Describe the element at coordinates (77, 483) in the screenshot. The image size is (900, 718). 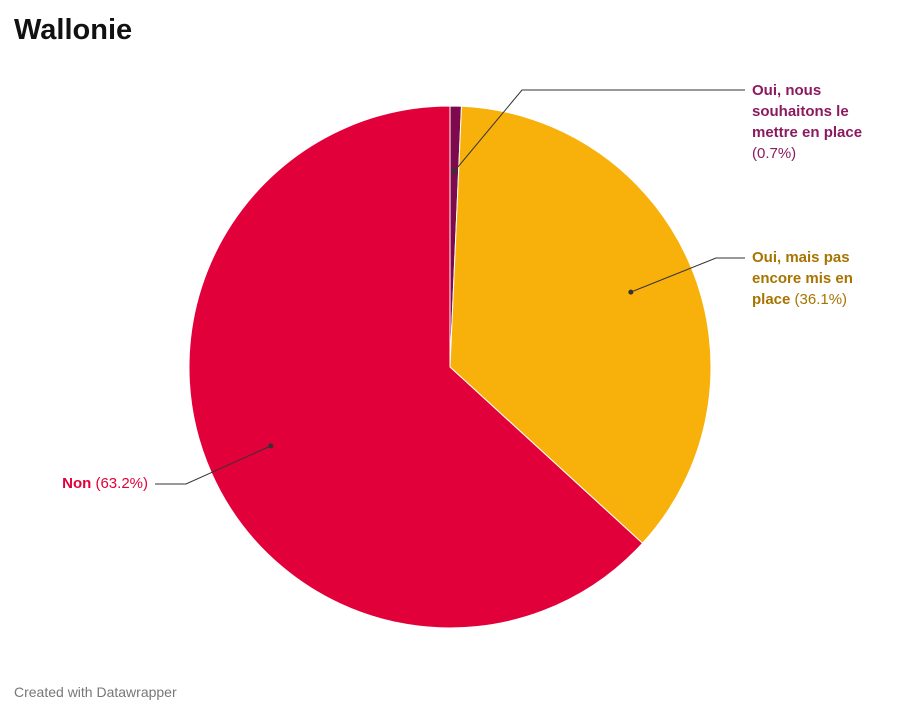
I see `category-label: Non` at that location.